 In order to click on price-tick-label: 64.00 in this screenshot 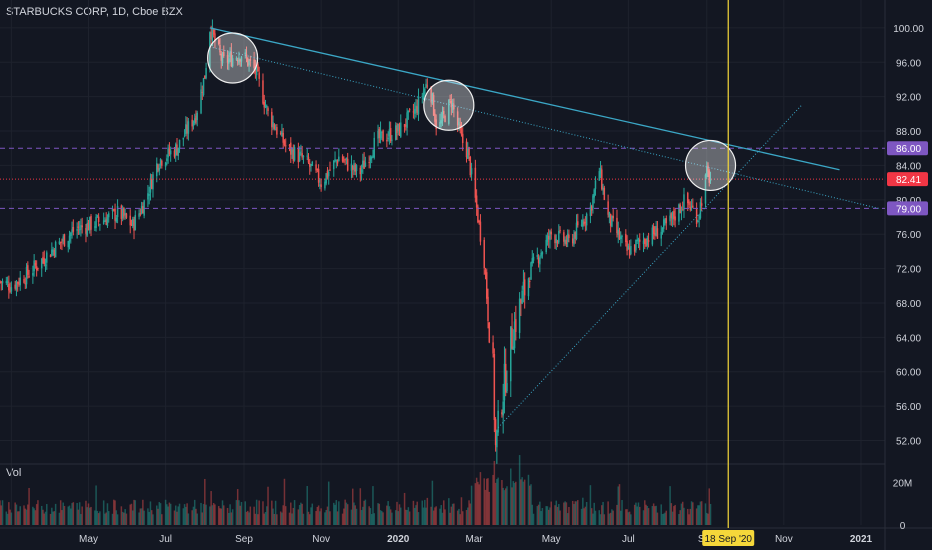, I will do `click(908, 338)`.